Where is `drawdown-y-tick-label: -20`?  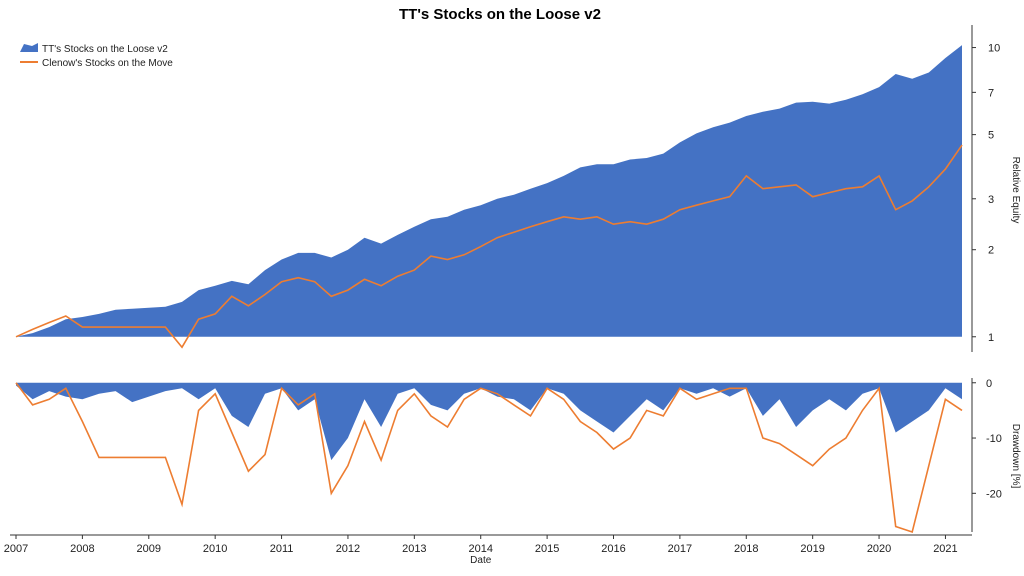 drawdown-y-tick-label: -20 is located at coordinates (994, 494).